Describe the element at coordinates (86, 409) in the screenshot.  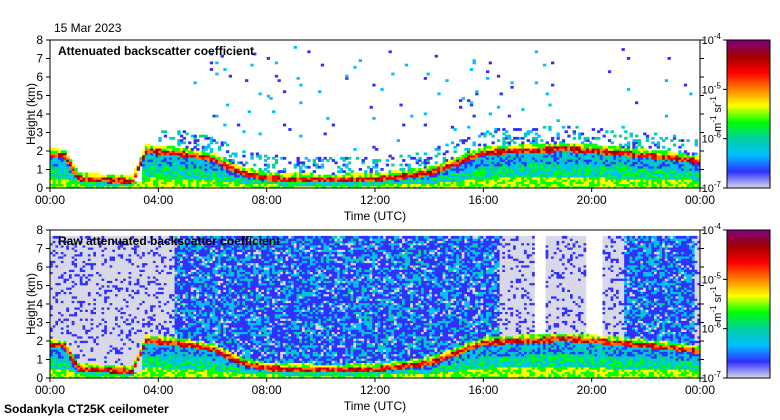
I see `footer-label: Sodankyla CT25K ceilometer` at that location.